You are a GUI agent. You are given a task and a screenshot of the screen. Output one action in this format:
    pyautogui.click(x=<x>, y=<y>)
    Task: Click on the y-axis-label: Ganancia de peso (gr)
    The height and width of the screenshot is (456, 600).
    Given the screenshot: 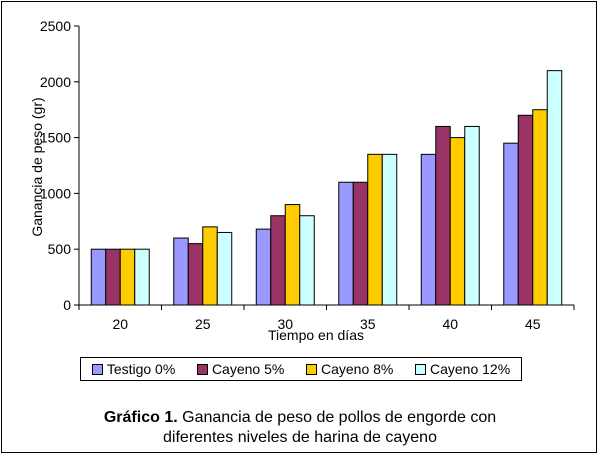 What is the action you would take?
    pyautogui.click(x=37, y=166)
    